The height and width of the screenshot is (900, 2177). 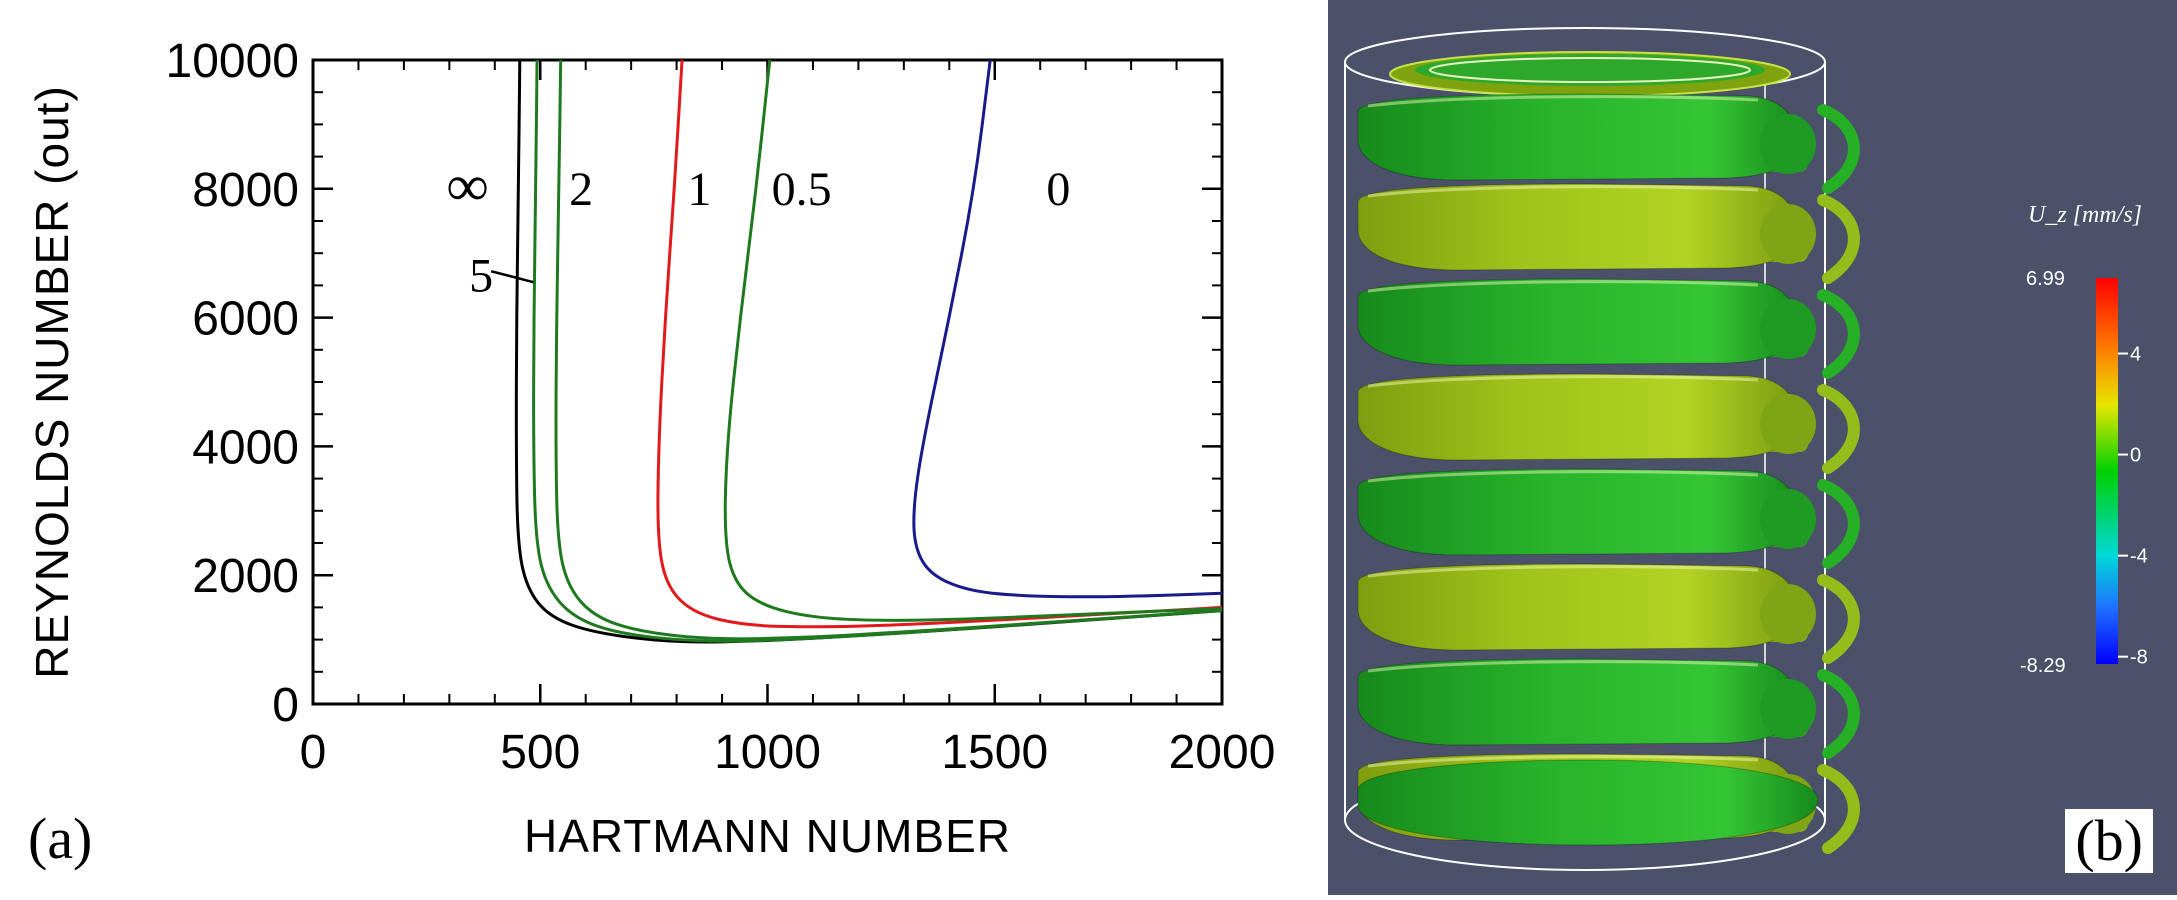 What do you see at coordinates (2139, 658) in the screenshot?
I see `colorbar-tick-label: -8` at bounding box center [2139, 658].